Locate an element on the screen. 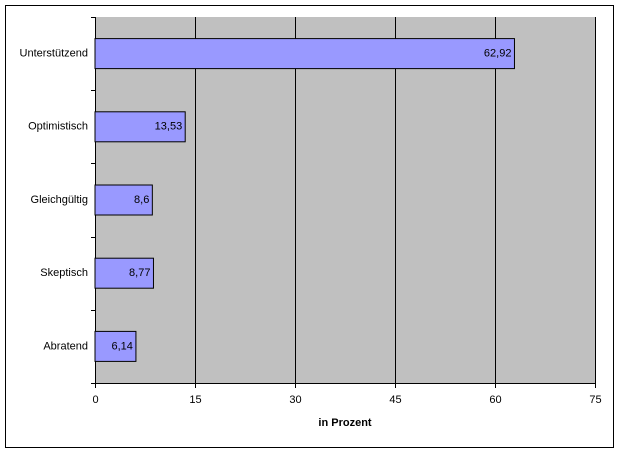 The width and height of the screenshot is (619, 458). x-tick-label: 75 is located at coordinates (595, 400).